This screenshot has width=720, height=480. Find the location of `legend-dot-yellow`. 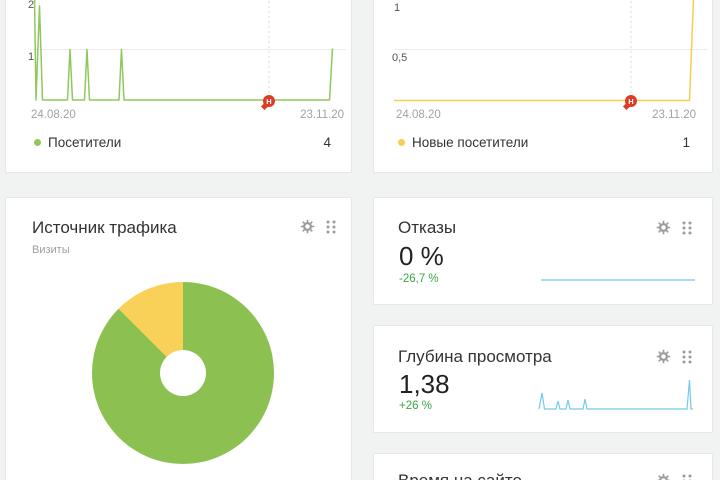

legend-dot-yellow is located at coordinates (401, 142).